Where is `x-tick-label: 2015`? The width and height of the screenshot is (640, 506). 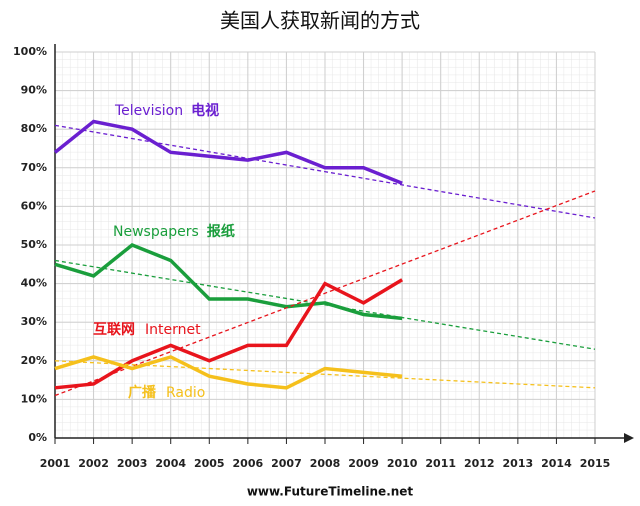
x-tick-label: 2015 is located at coordinates (595, 463).